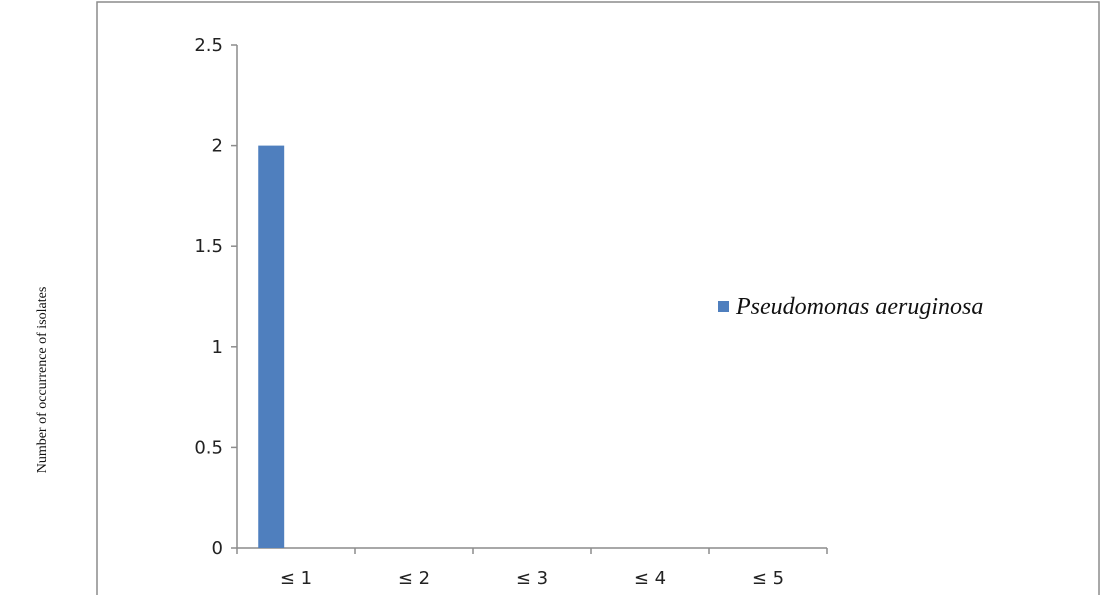 This screenshot has height=595, width=1101. Describe the element at coordinates (296, 578) in the screenshot. I see `x-tick-label: ≤ 1` at that location.